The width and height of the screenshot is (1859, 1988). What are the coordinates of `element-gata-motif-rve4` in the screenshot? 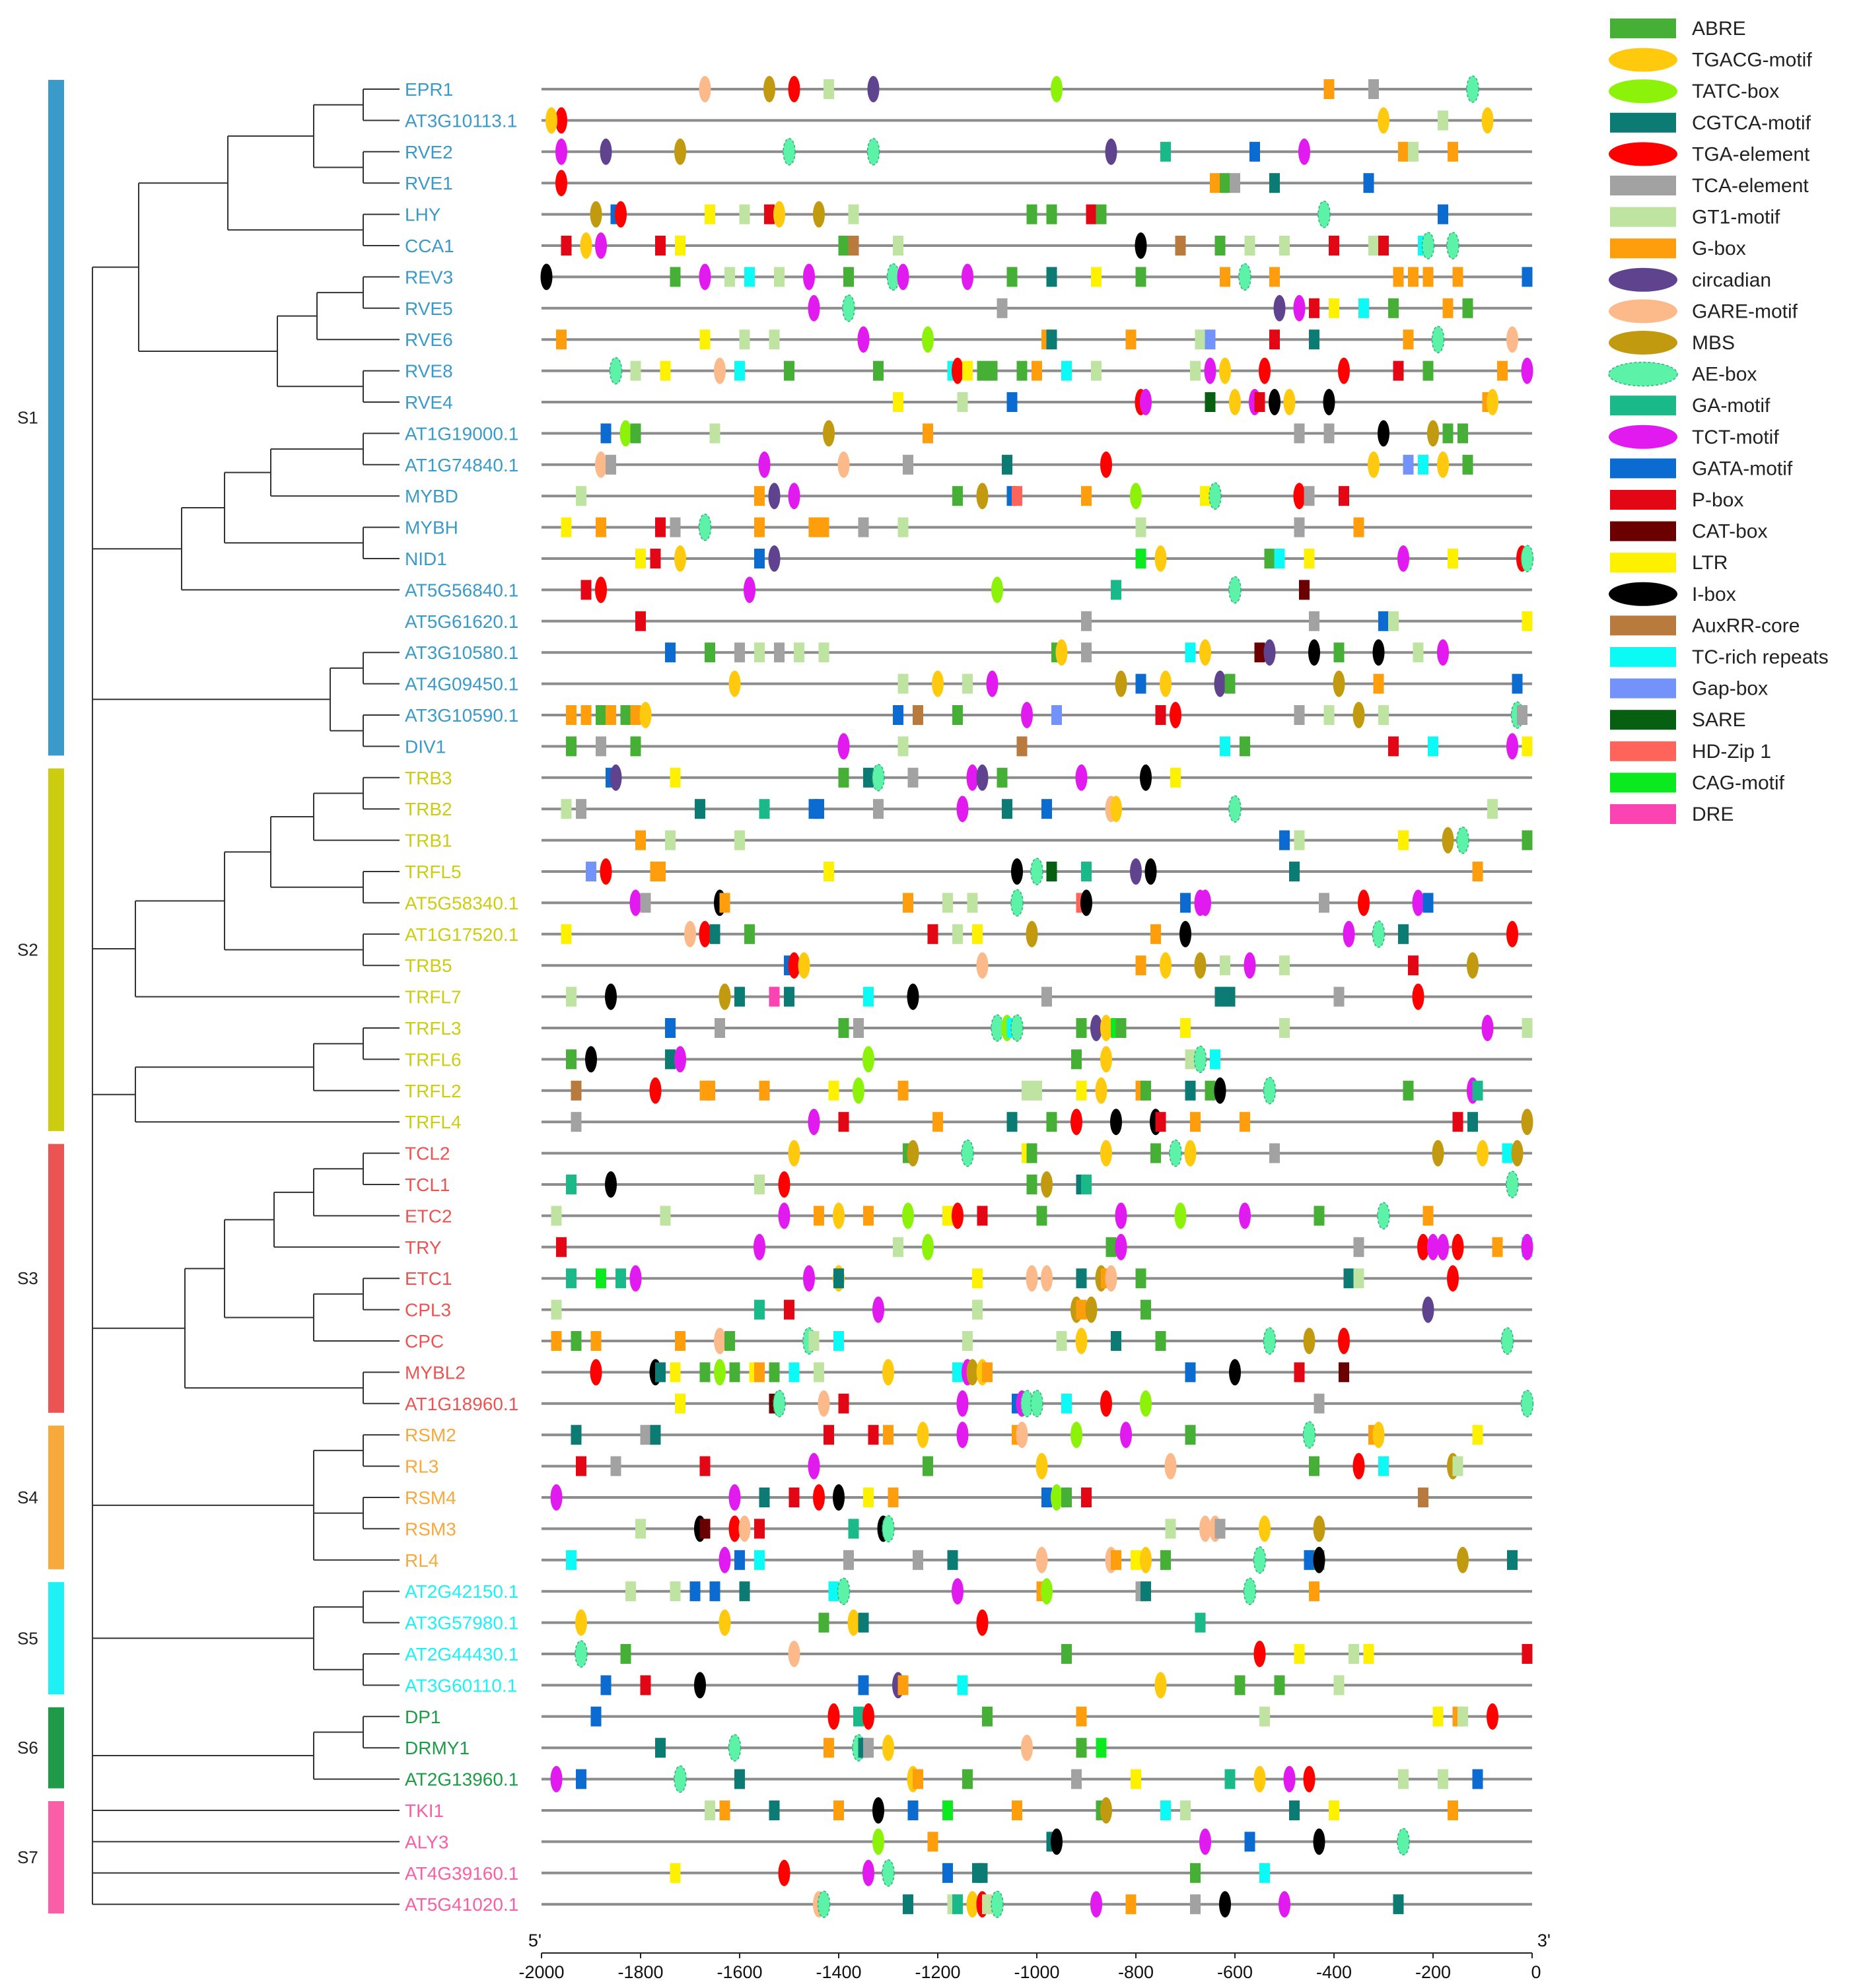 It's located at (1012, 402).